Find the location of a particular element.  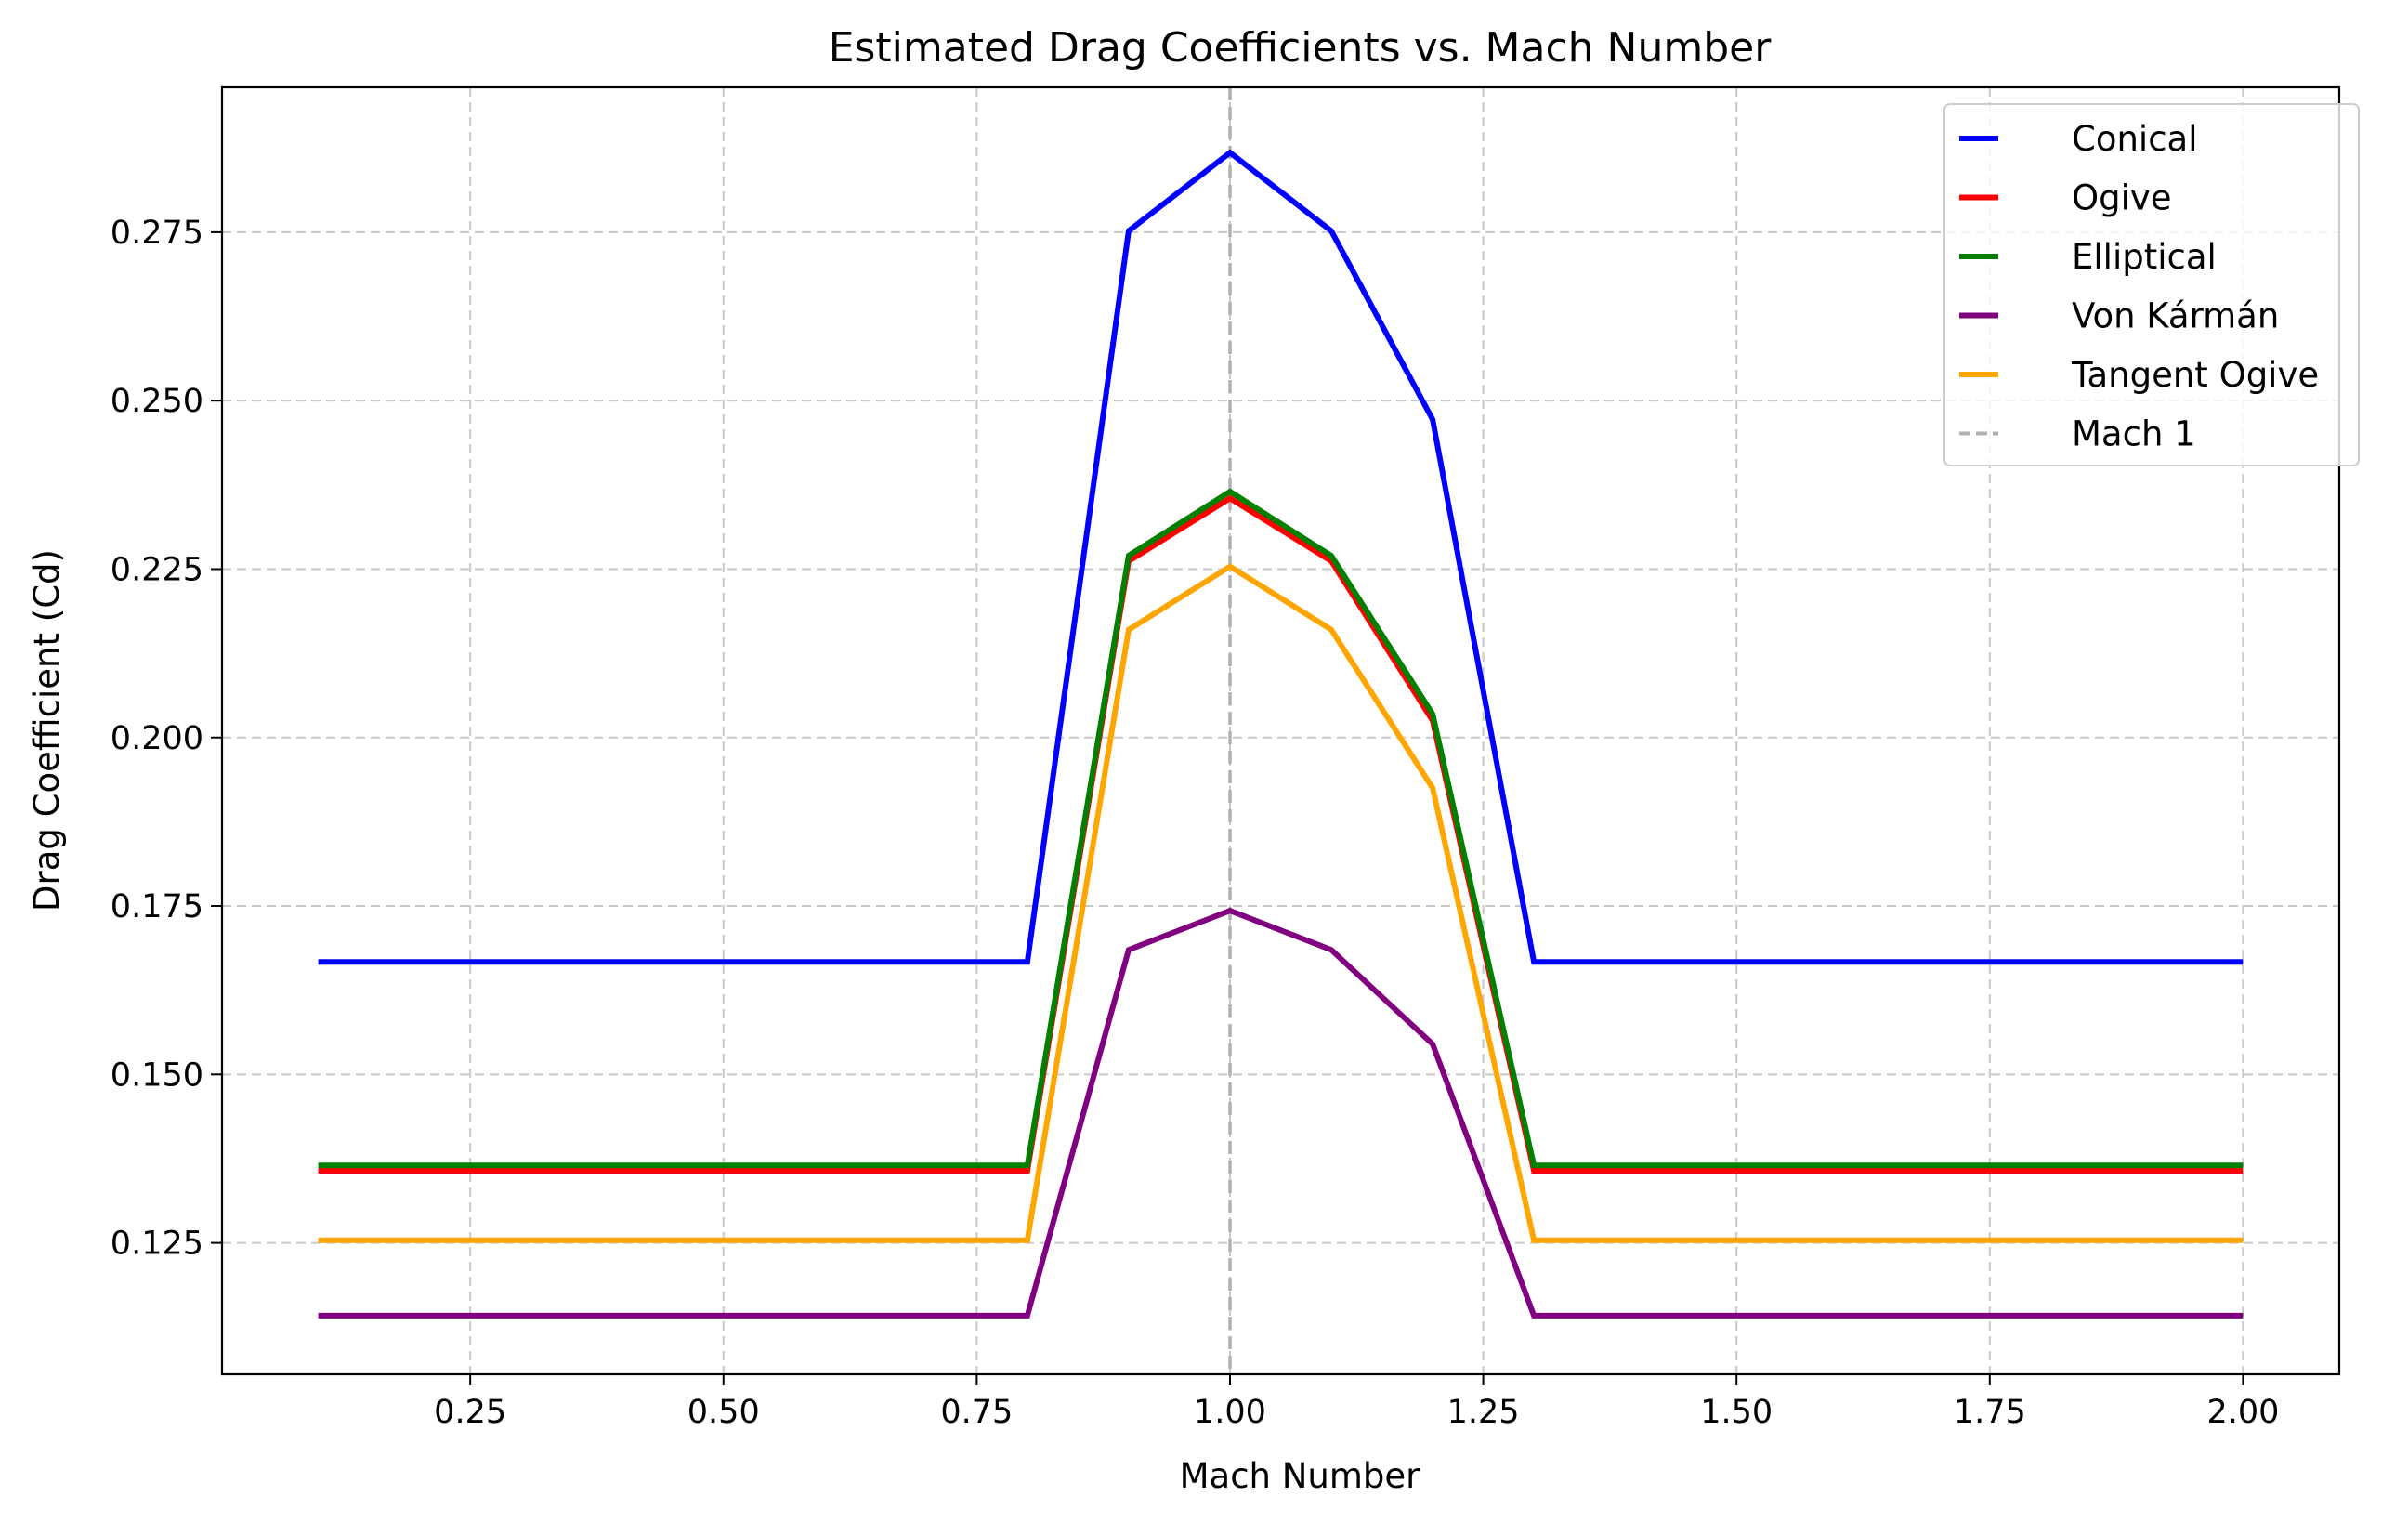

y-tick-label: 0.200 is located at coordinates (157, 738).